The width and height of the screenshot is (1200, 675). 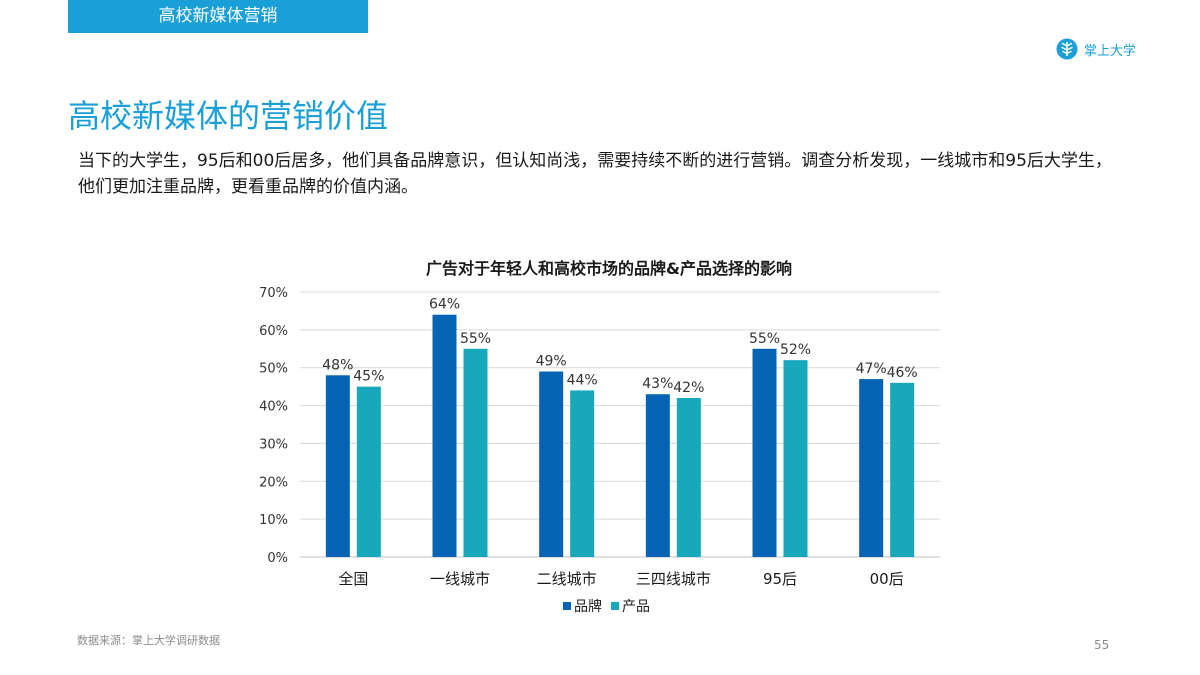 What do you see at coordinates (475, 452) in the screenshot?
I see `bar-产品-一线城市` at bounding box center [475, 452].